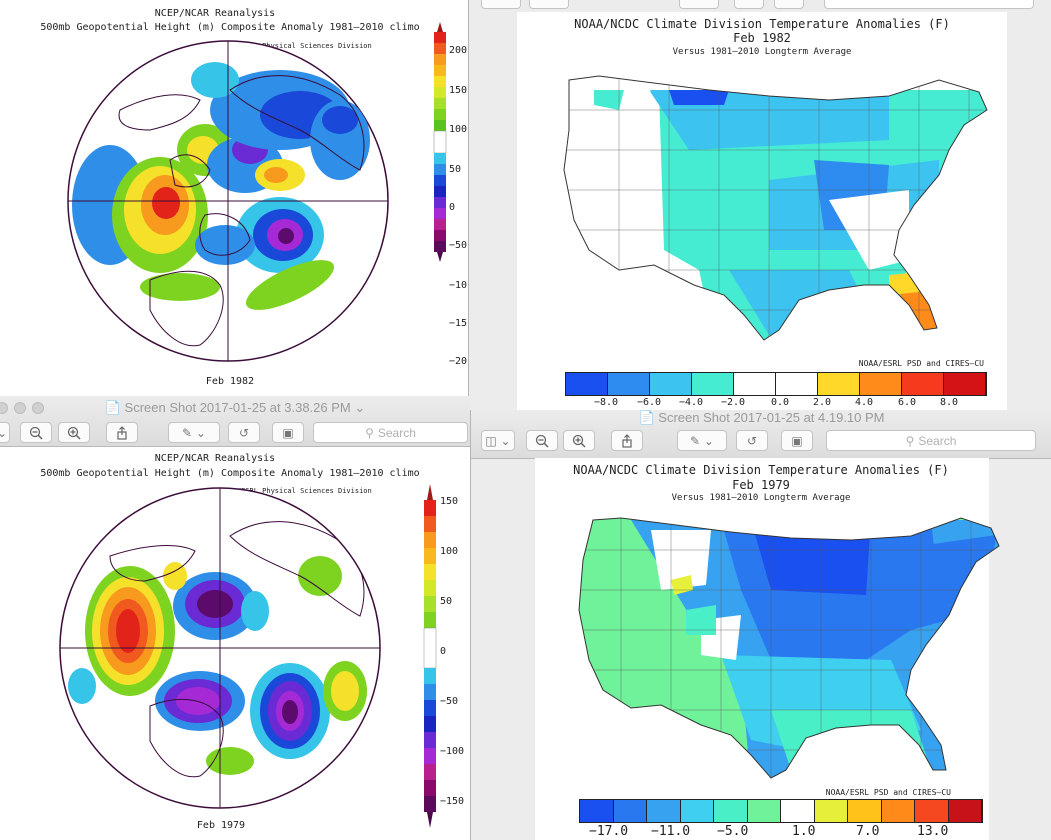 The image size is (1051, 840). I want to click on cb-tick: −11.0, so click(671, 831).